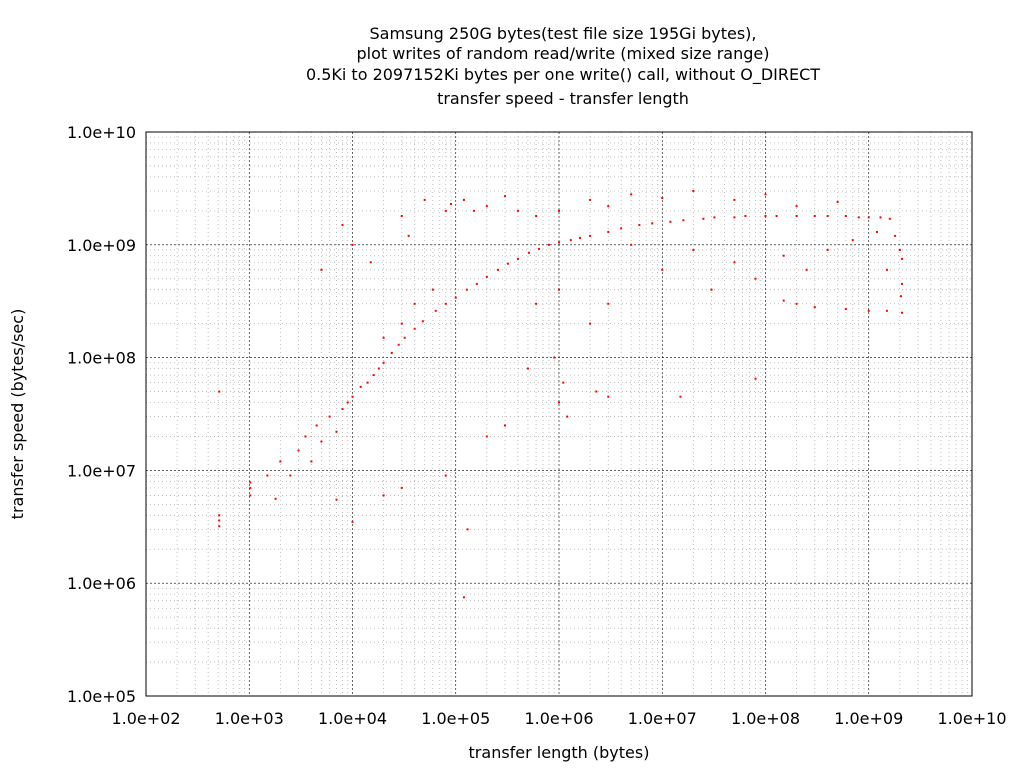 This screenshot has height=768, width=1024. What do you see at coordinates (101, 245) in the screenshot?
I see `y-tick-label: 1.0e+09` at bounding box center [101, 245].